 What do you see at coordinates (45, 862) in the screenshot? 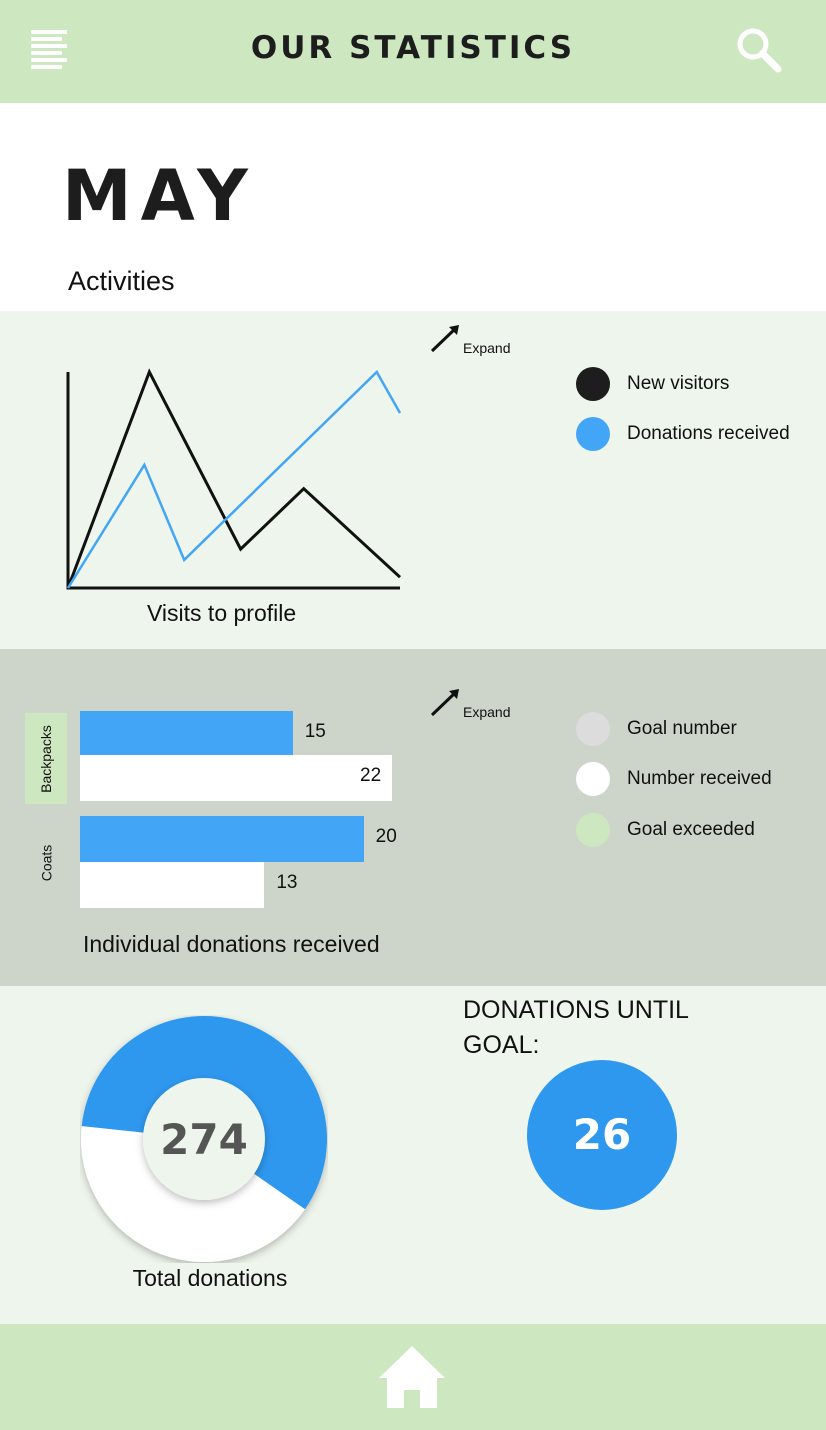
I see `category-label-coats: Coats` at bounding box center [45, 862].